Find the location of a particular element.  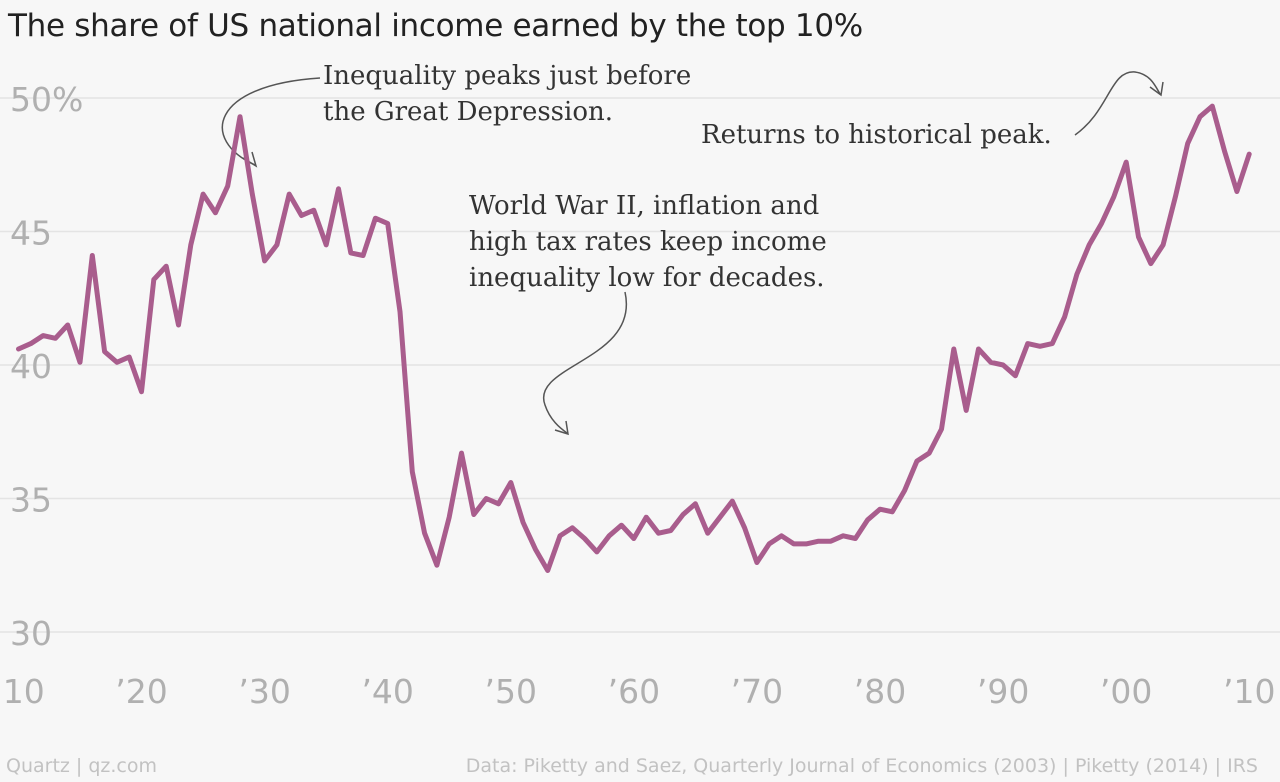

x-axis: ’10 ’20 ’30 ’40 ’50 ’60 ’70 ’80 ’90 ’00 ’10 is located at coordinates (637, 691).